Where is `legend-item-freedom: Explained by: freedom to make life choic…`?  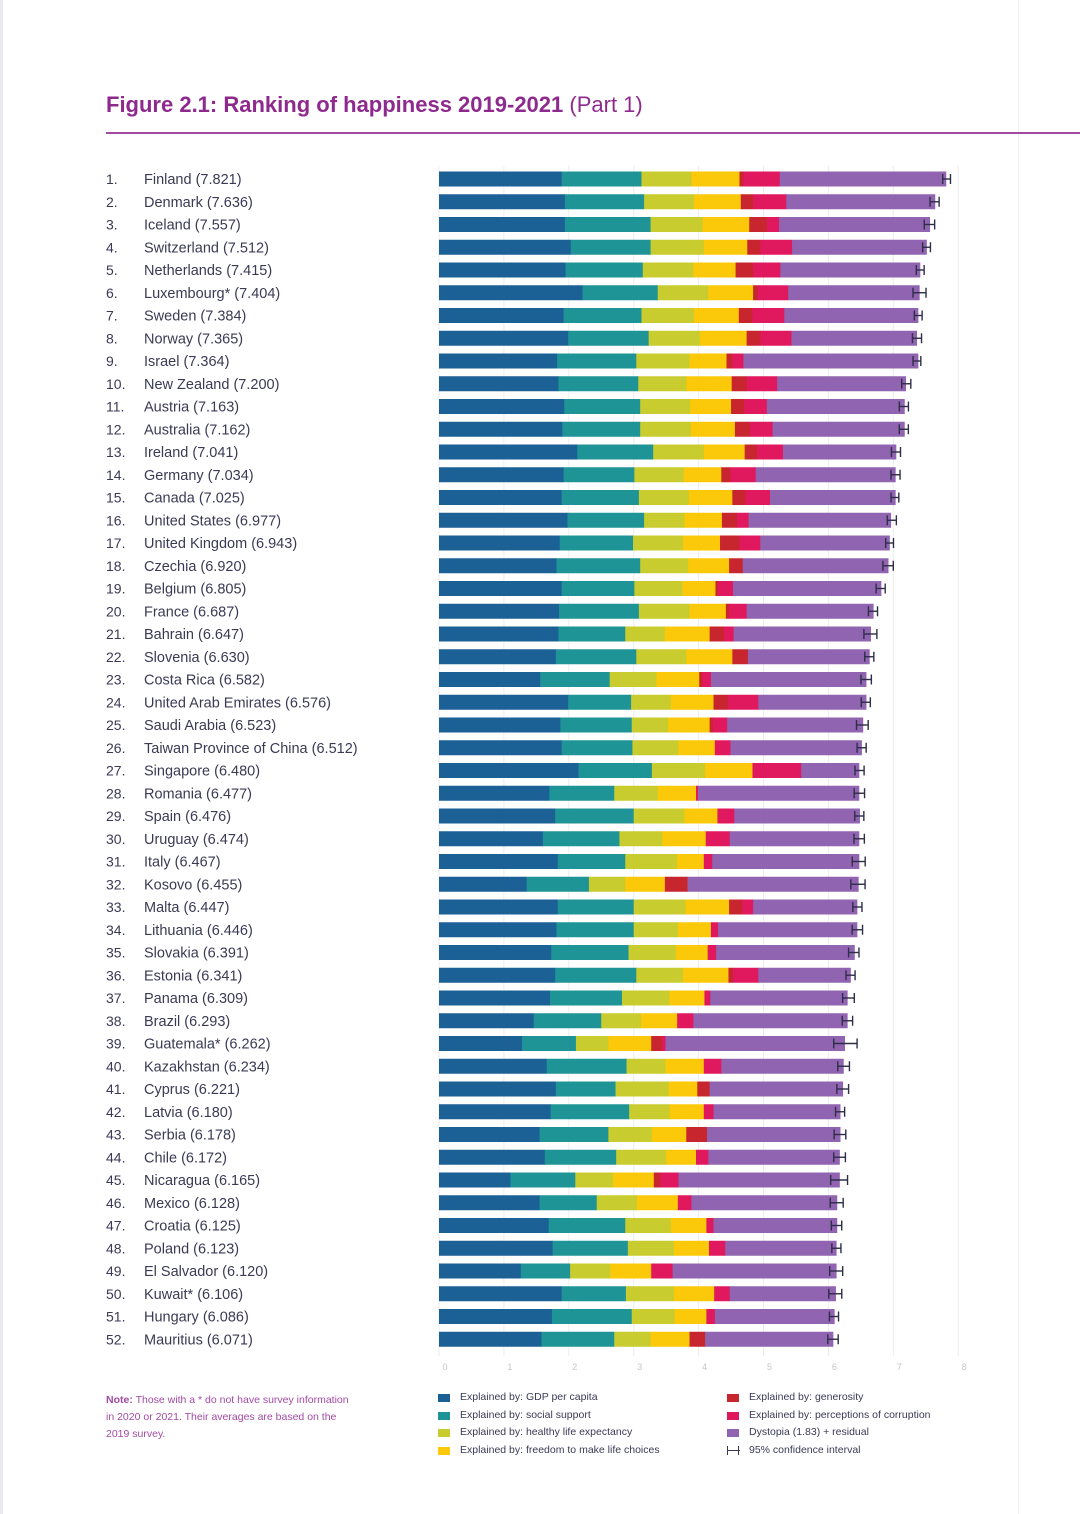 legend-item-freedom: Explained by: freedom to make life choic… is located at coordinates (549, 1451).